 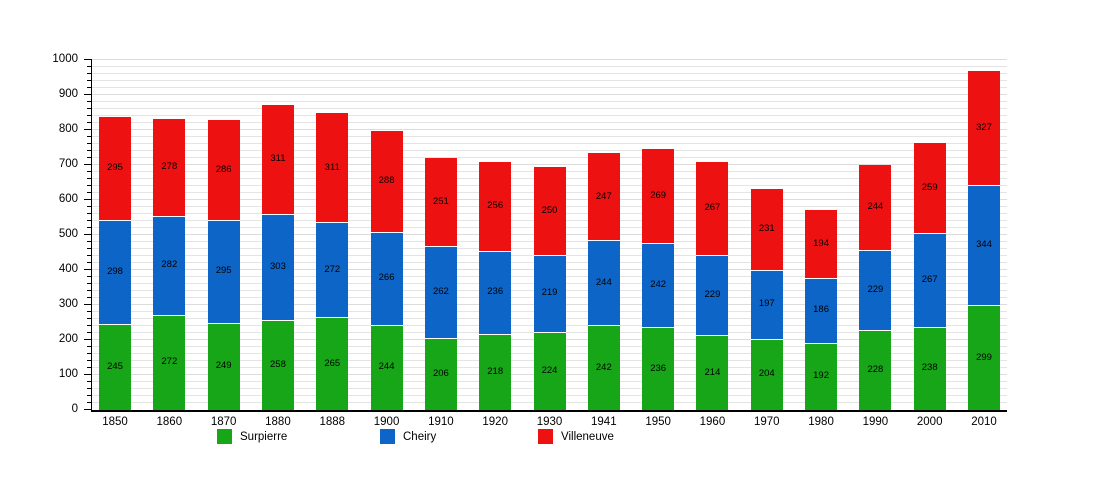 What do you see at coordinates (223, 271) in the screenshot?
I see `bar-segment-cheiry-1870: 295` at bounding box center [223, 271].